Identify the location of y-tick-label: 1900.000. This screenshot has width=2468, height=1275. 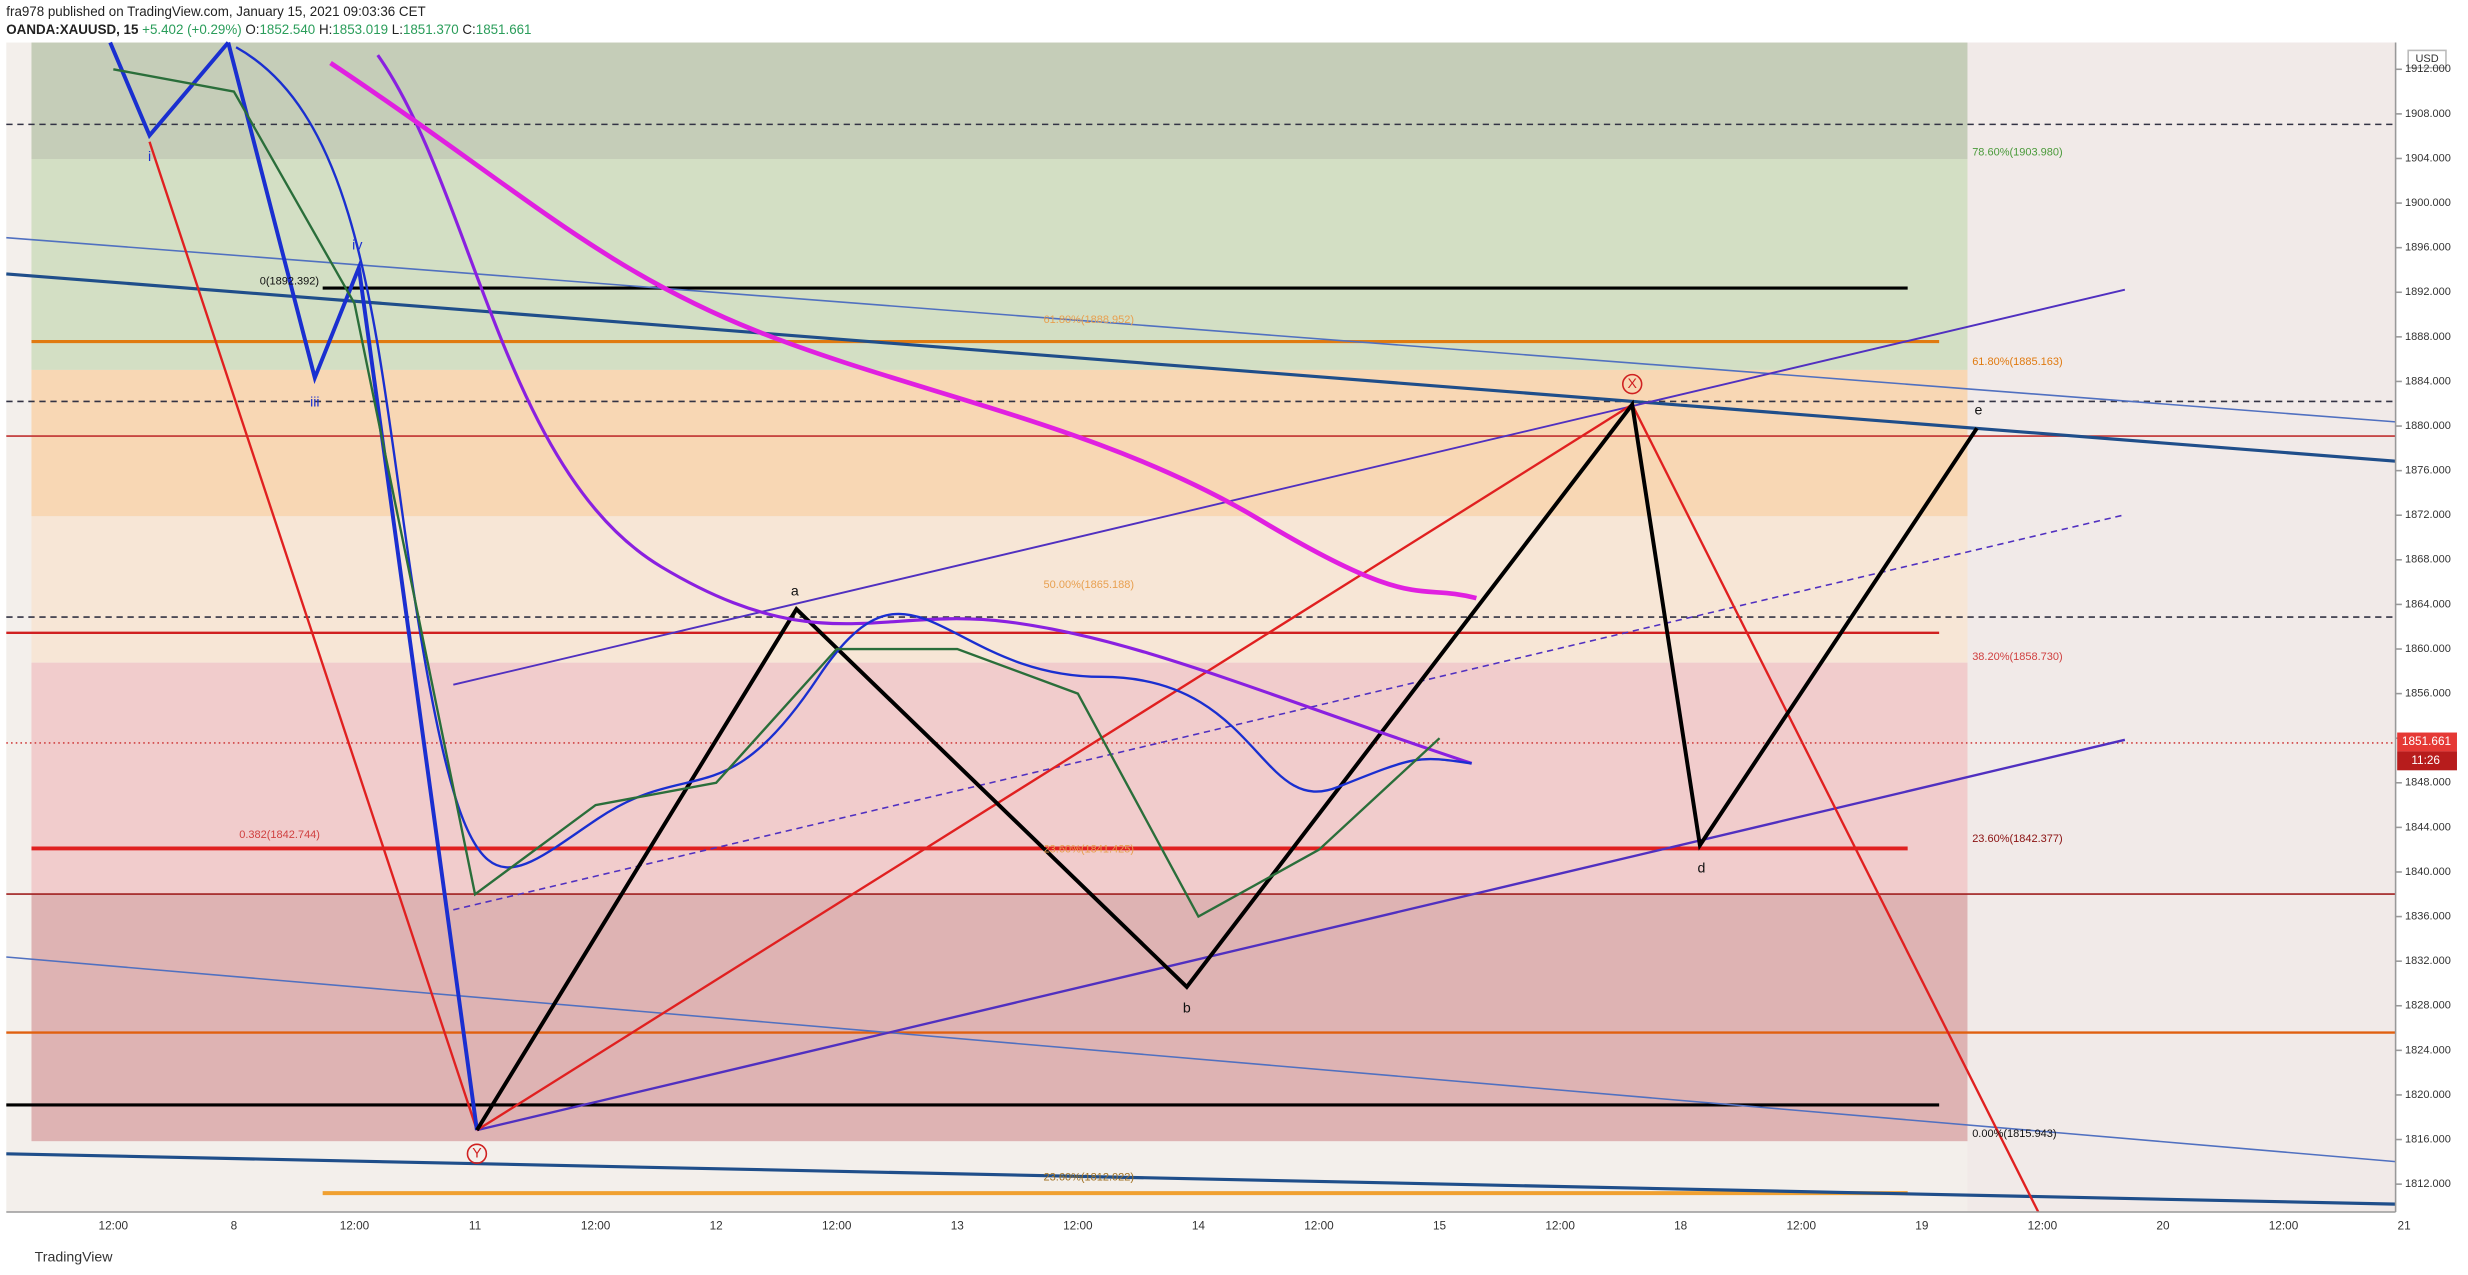
(2428, 203).